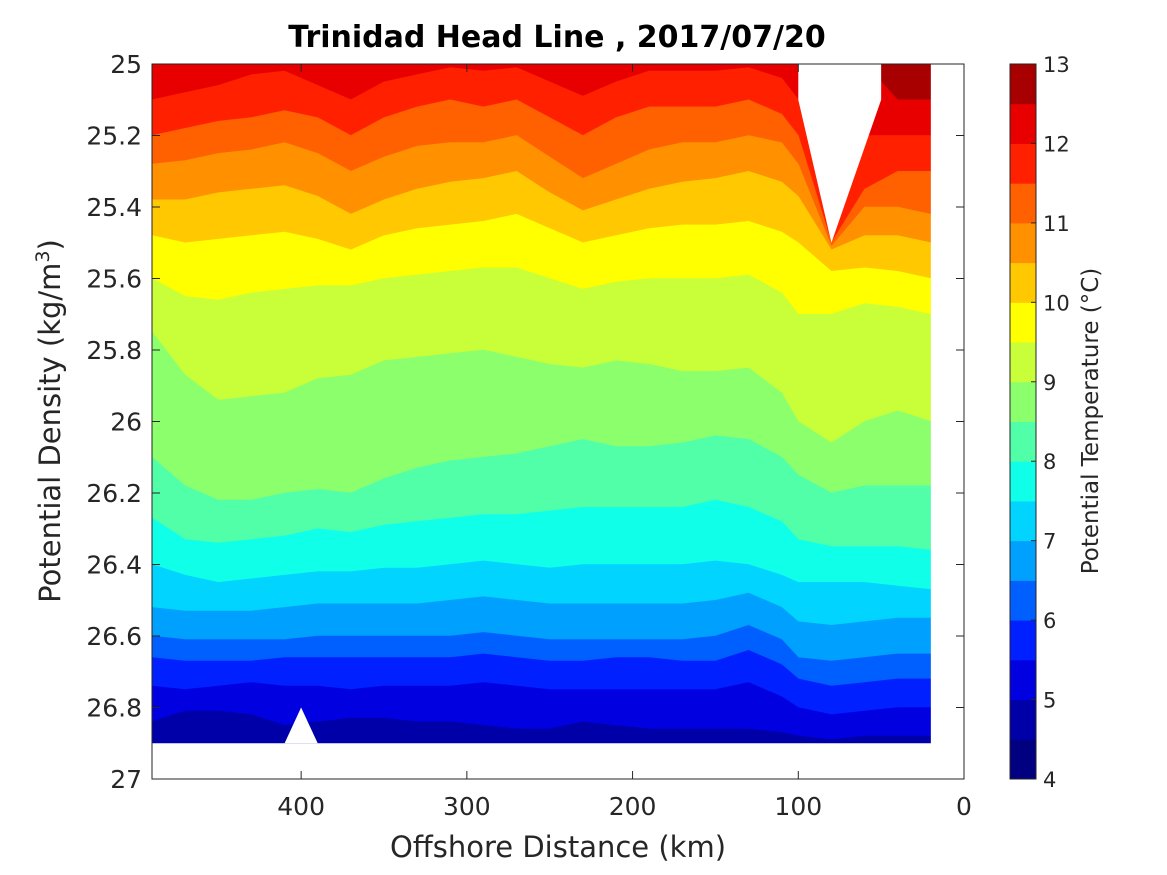 The height and width of the screenshot is (875, 1167). What do you see at coordinates (126, 64) in the screenshot?
I see `y-tick-label: 25` at bounding box center [126, 64].